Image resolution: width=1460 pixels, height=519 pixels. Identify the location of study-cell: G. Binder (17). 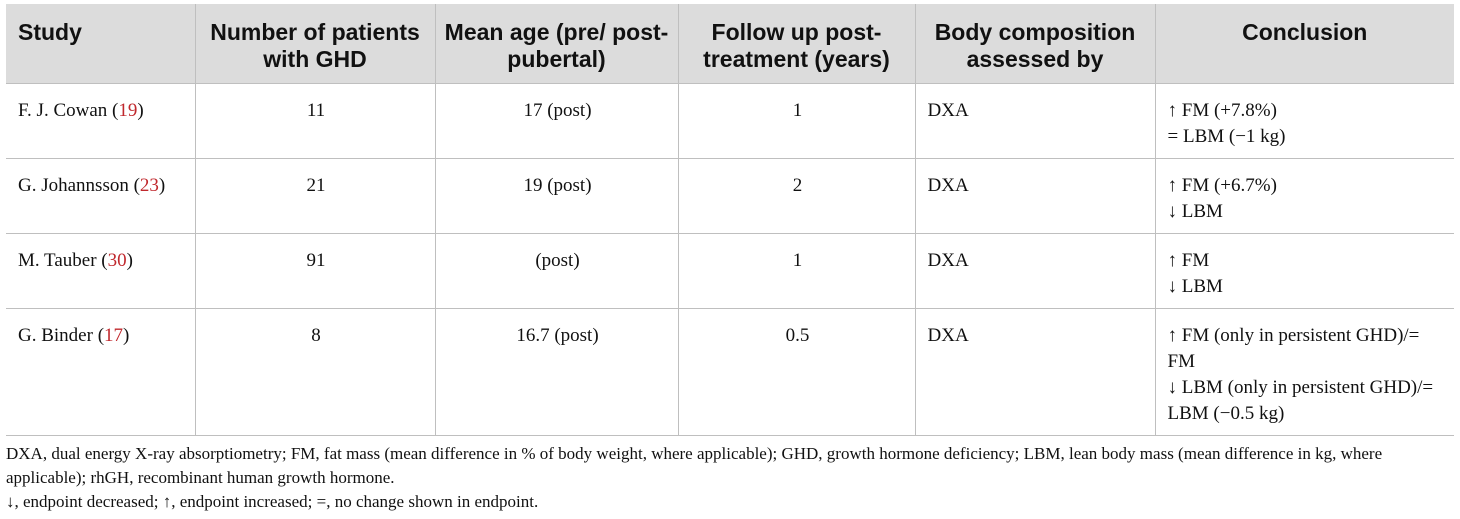
(100, 371).